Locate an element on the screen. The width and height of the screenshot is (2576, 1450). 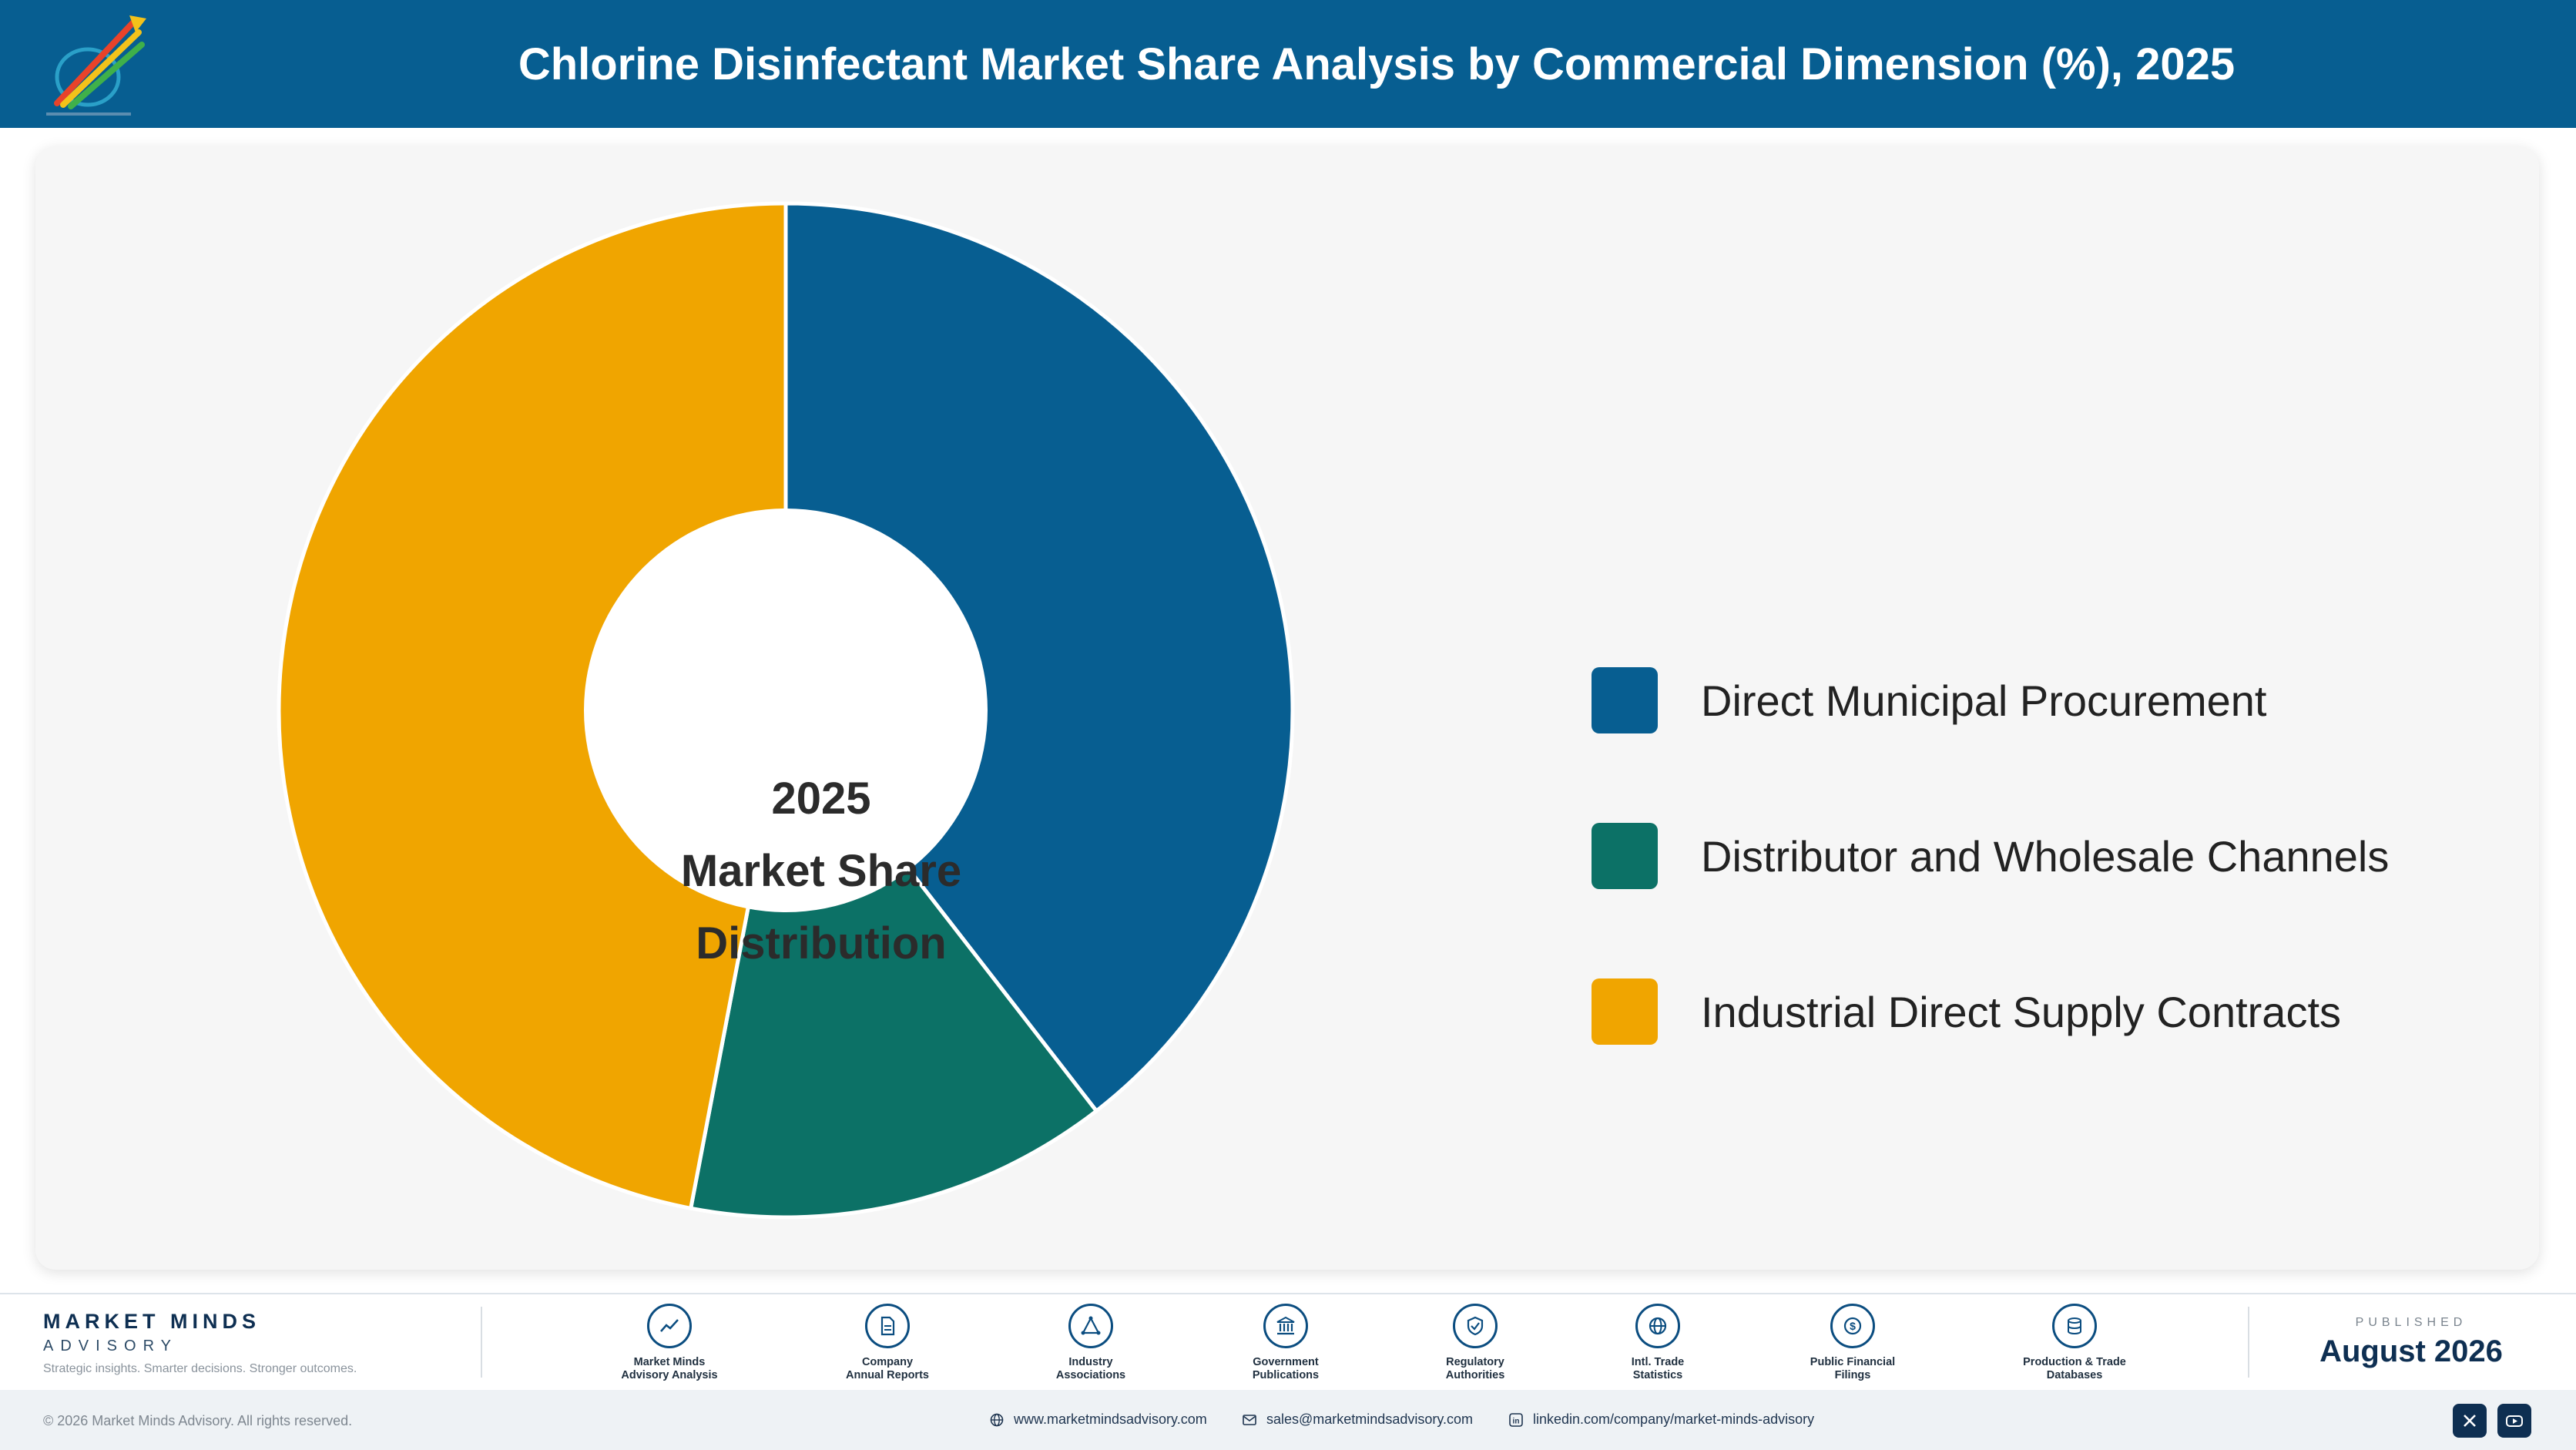
x-icon is located at coordinates (2470, 1421).